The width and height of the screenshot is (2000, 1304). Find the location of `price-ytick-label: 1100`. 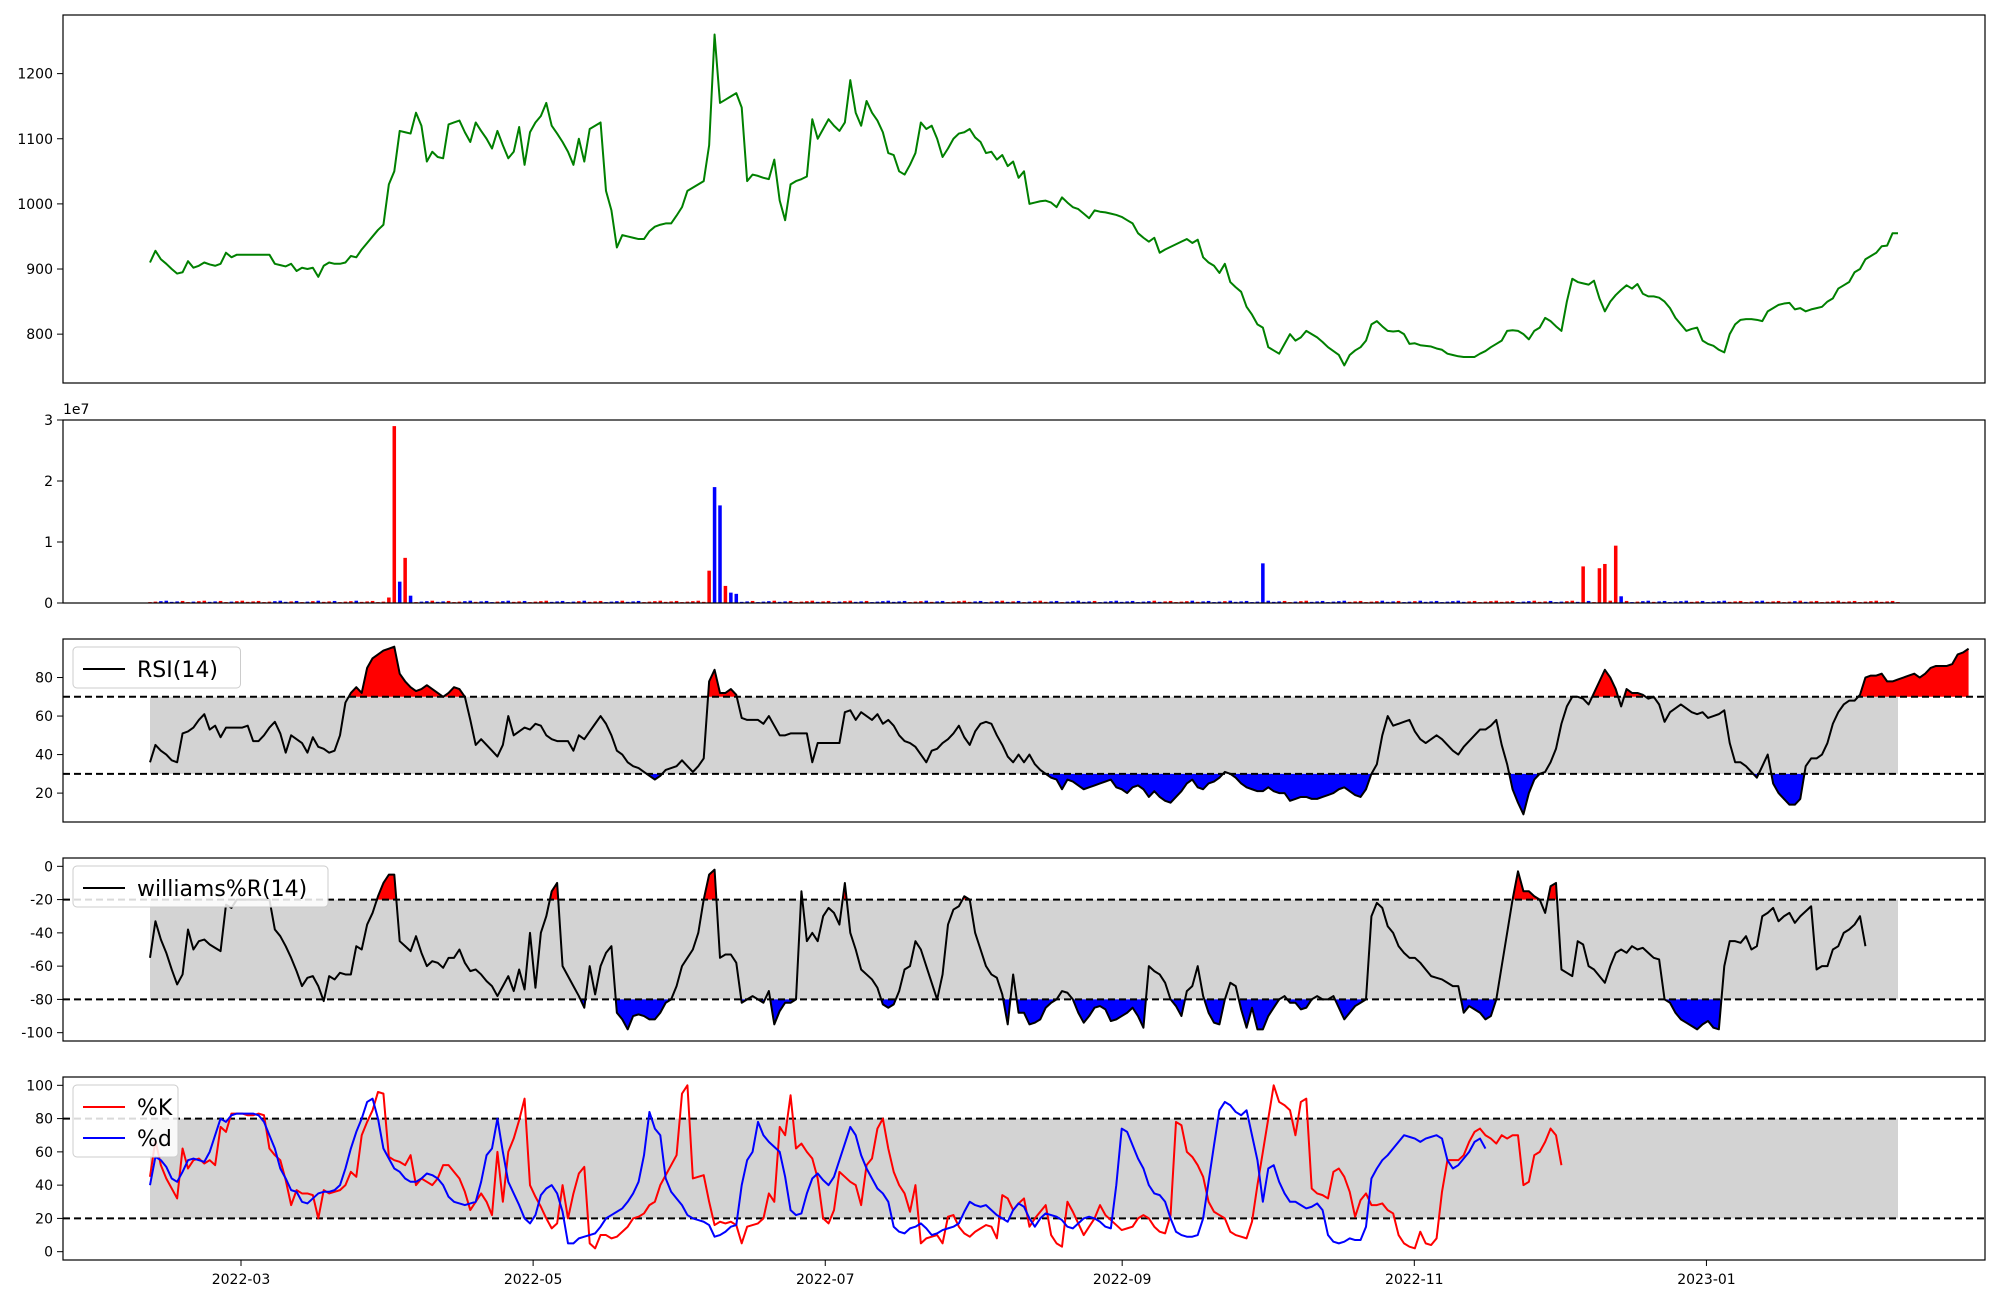

price-ytick-label: 1100 is located at coordinates (35, 140).